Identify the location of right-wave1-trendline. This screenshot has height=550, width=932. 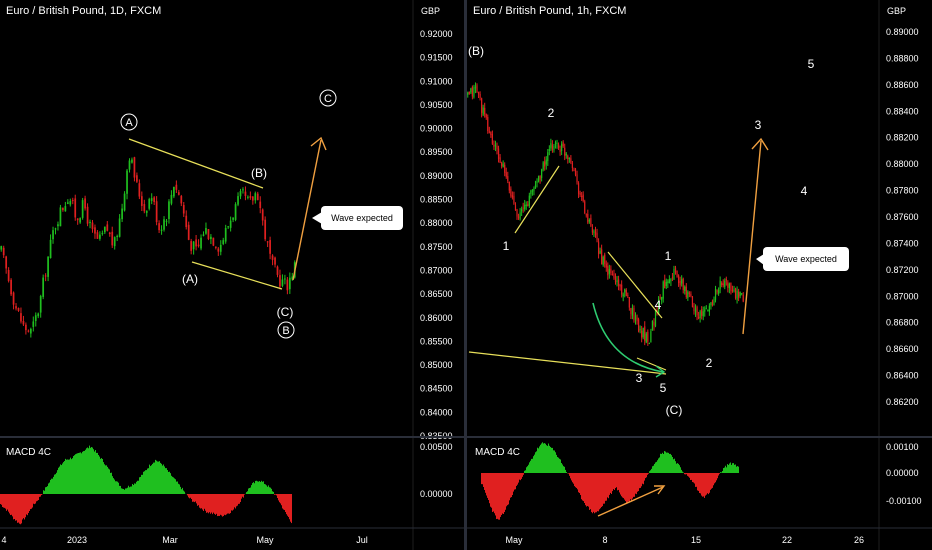
(537, 199).